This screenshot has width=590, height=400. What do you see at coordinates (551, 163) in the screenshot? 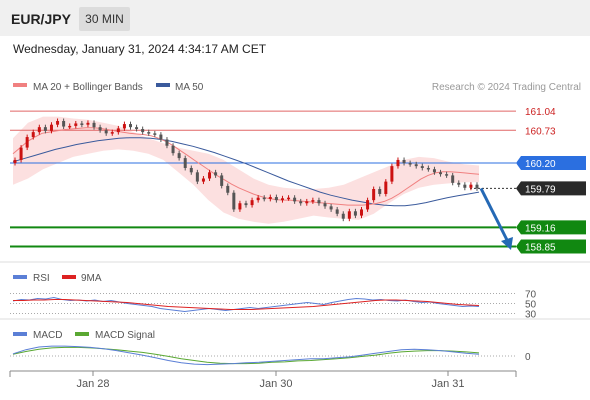
I see `pivot-label-box` at bounding box center [551, 163].